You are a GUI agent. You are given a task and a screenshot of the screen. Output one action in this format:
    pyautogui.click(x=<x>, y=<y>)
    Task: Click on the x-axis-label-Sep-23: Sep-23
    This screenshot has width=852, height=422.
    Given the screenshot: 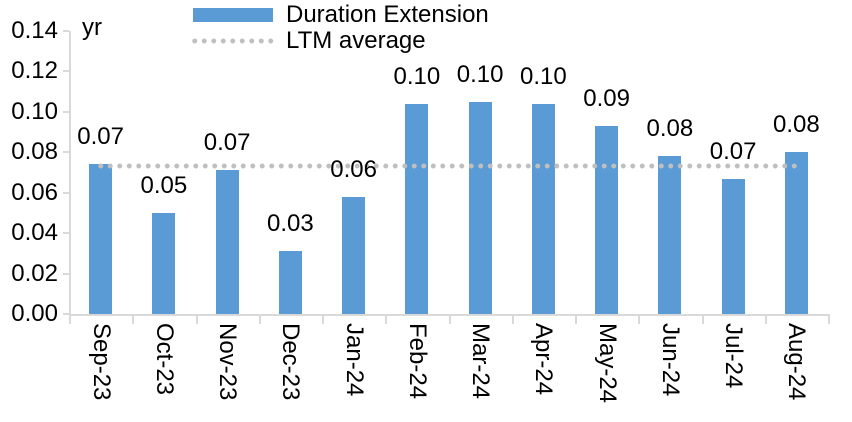 What is the action you would take?
    pyautogui.click(x=101, y=362)
    